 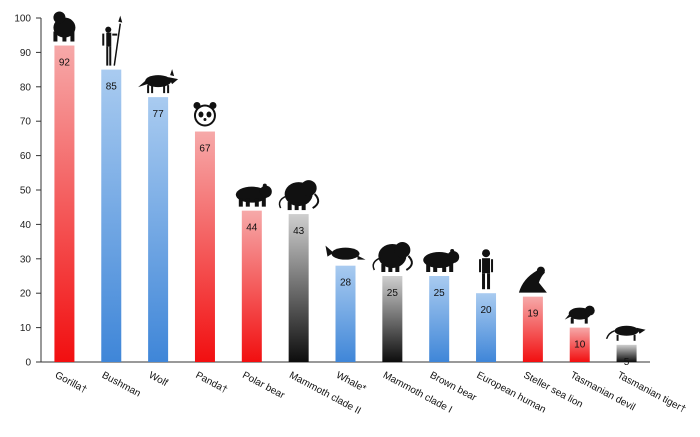 I want to click on y-tick-label: 40, so click(x=26, y=225).